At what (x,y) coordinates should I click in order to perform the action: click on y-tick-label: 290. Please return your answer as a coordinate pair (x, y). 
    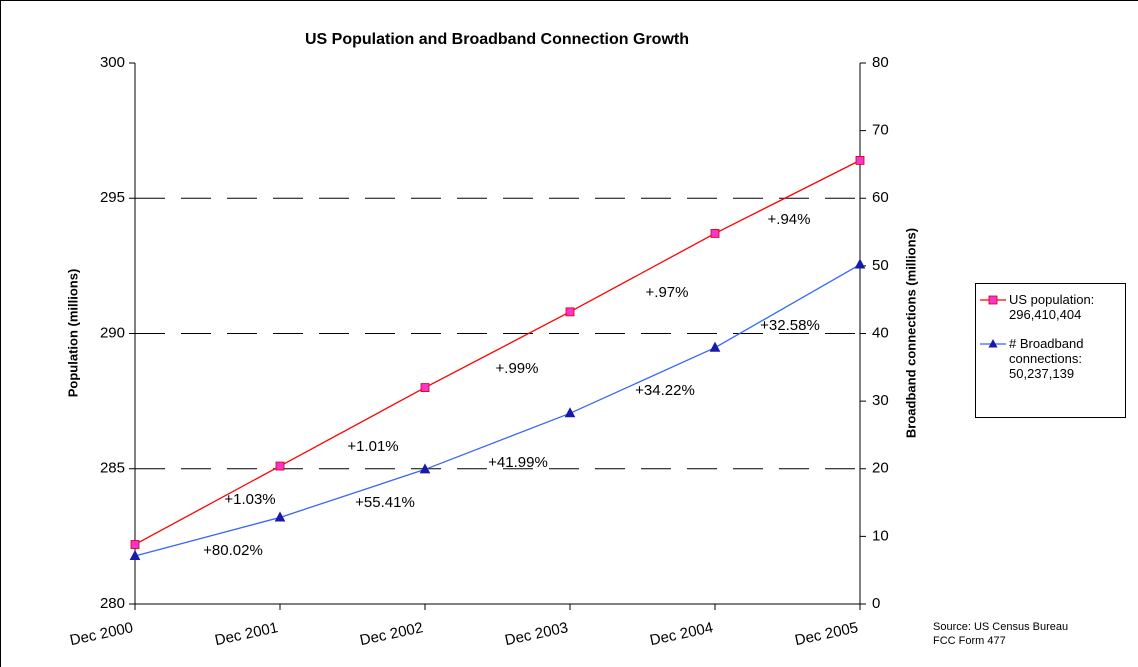
    Looking at the image, I should click on (112, 332).